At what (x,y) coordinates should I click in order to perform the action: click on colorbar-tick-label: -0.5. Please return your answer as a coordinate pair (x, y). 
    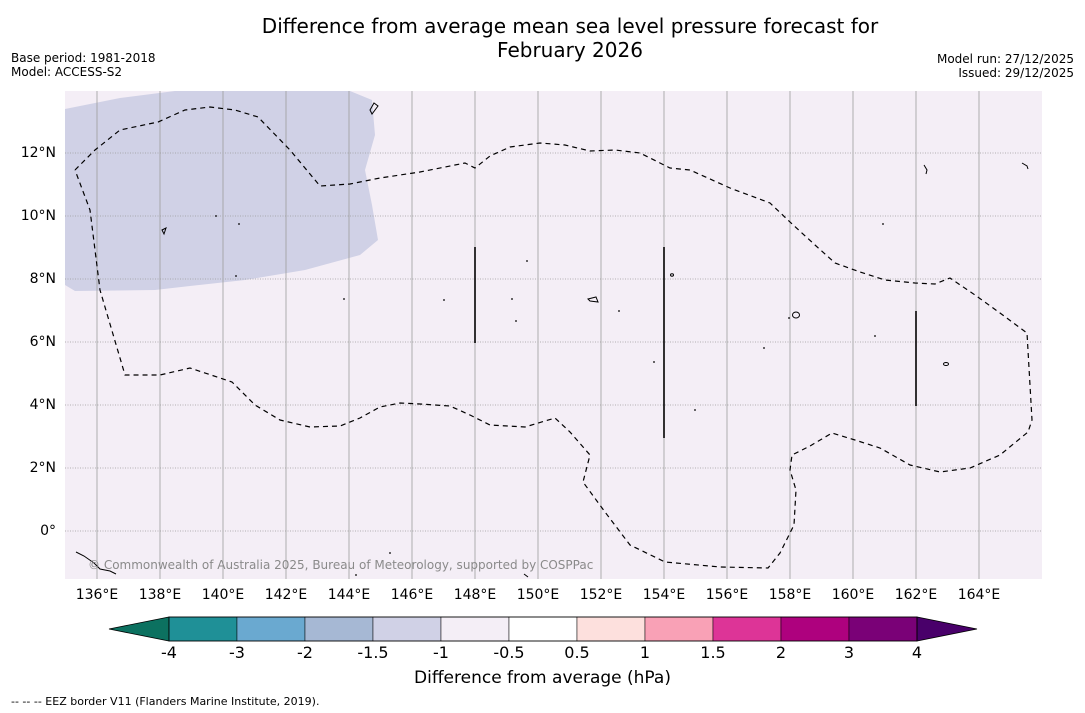
    Looking at the image, I should click on (509, 652).